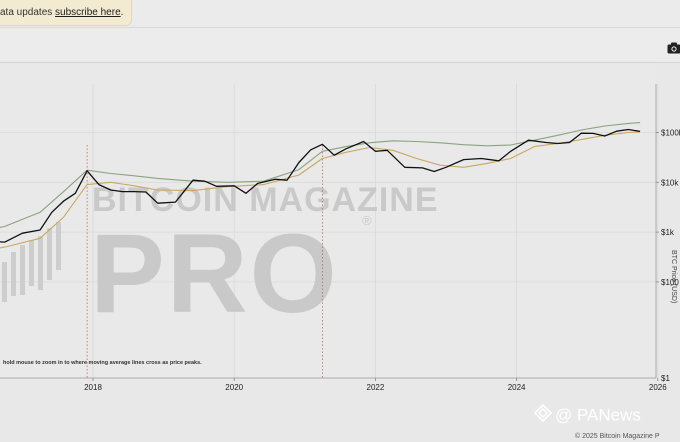 The image size is (680, 442). I want to click on watermark-line1: BITCOIN MAGAZINE, so click(265, 200).